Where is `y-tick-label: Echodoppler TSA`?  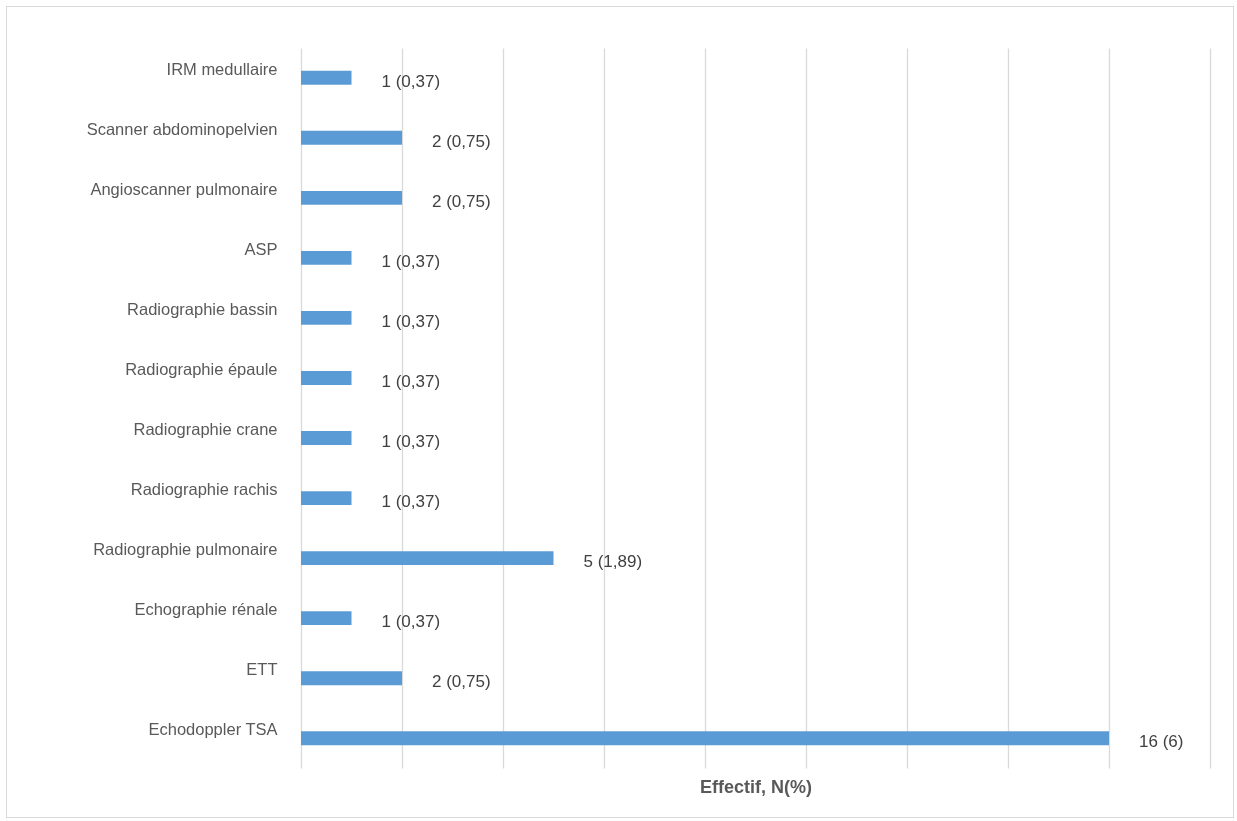
y-tick-label: Echodoppler TSA is located at coordinates (213, 729).